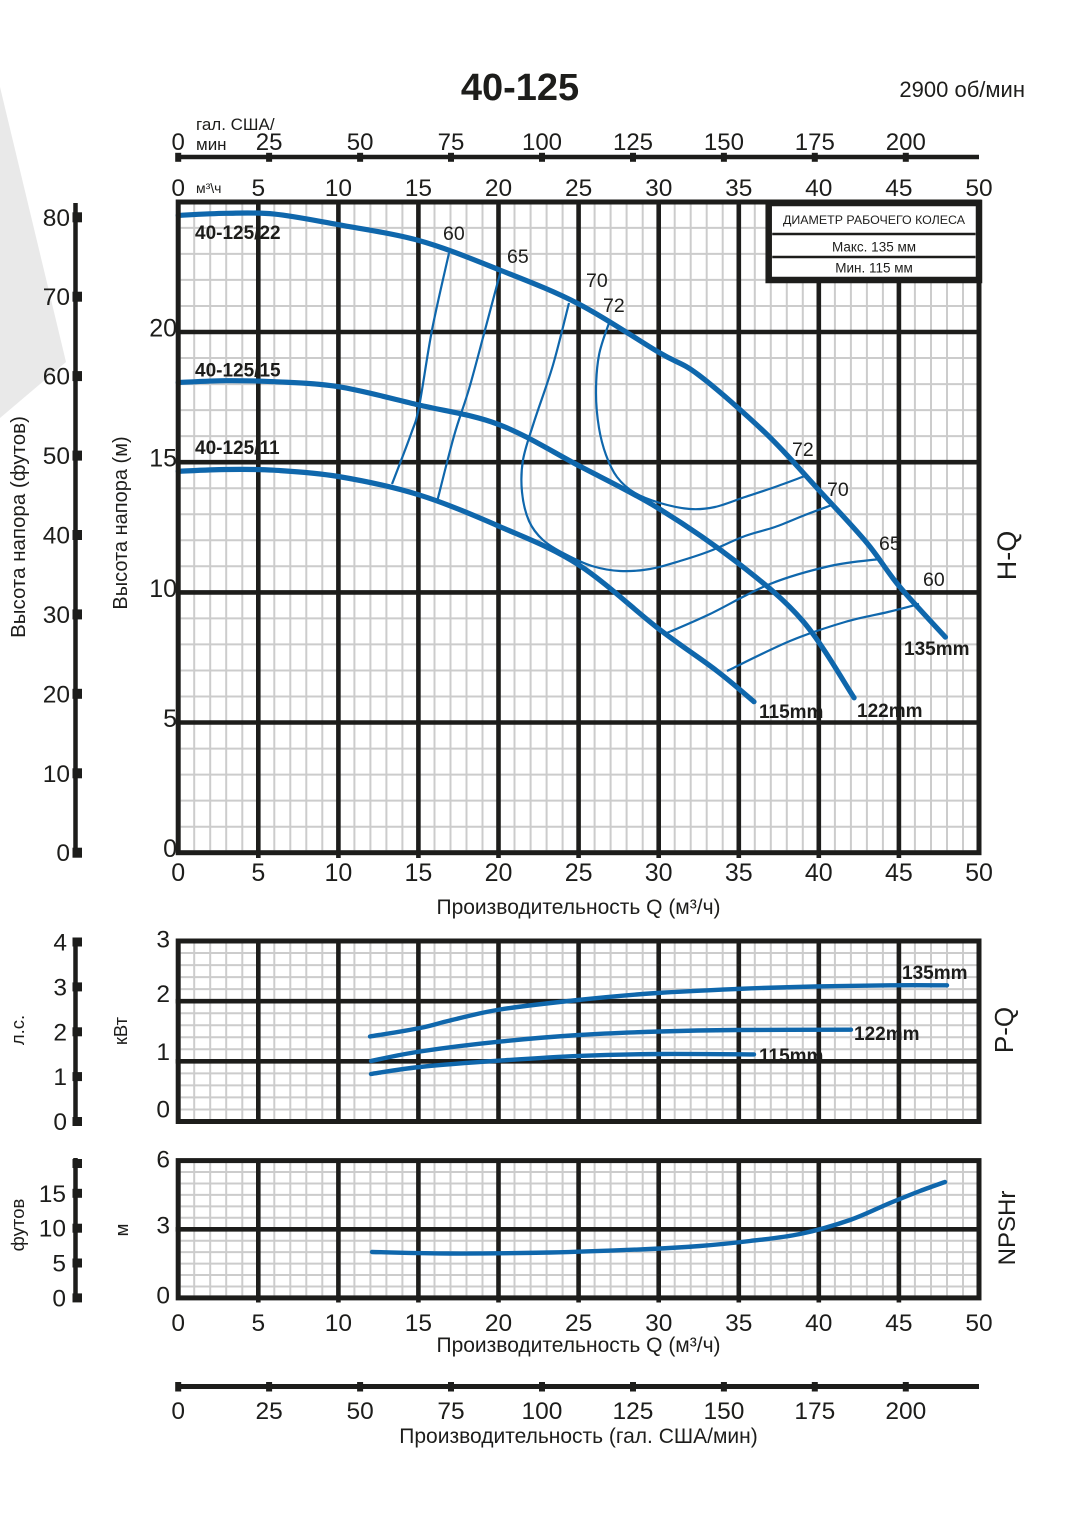  What do you see at coordinates (120, 1030) in the screenshot?
I see `svg-text: кВт` at bounding box center [120, 1030].